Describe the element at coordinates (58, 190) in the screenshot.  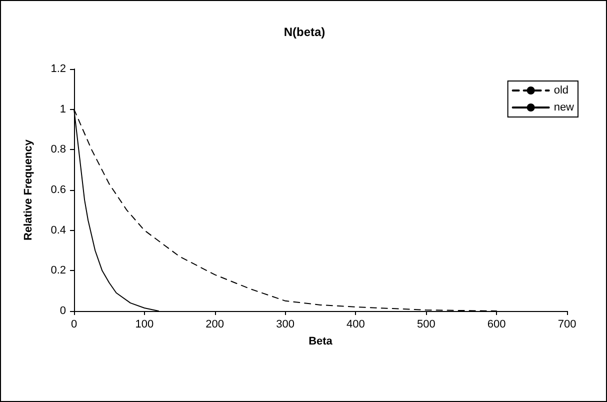
I see `y-tick-label: 0.6` at that location.